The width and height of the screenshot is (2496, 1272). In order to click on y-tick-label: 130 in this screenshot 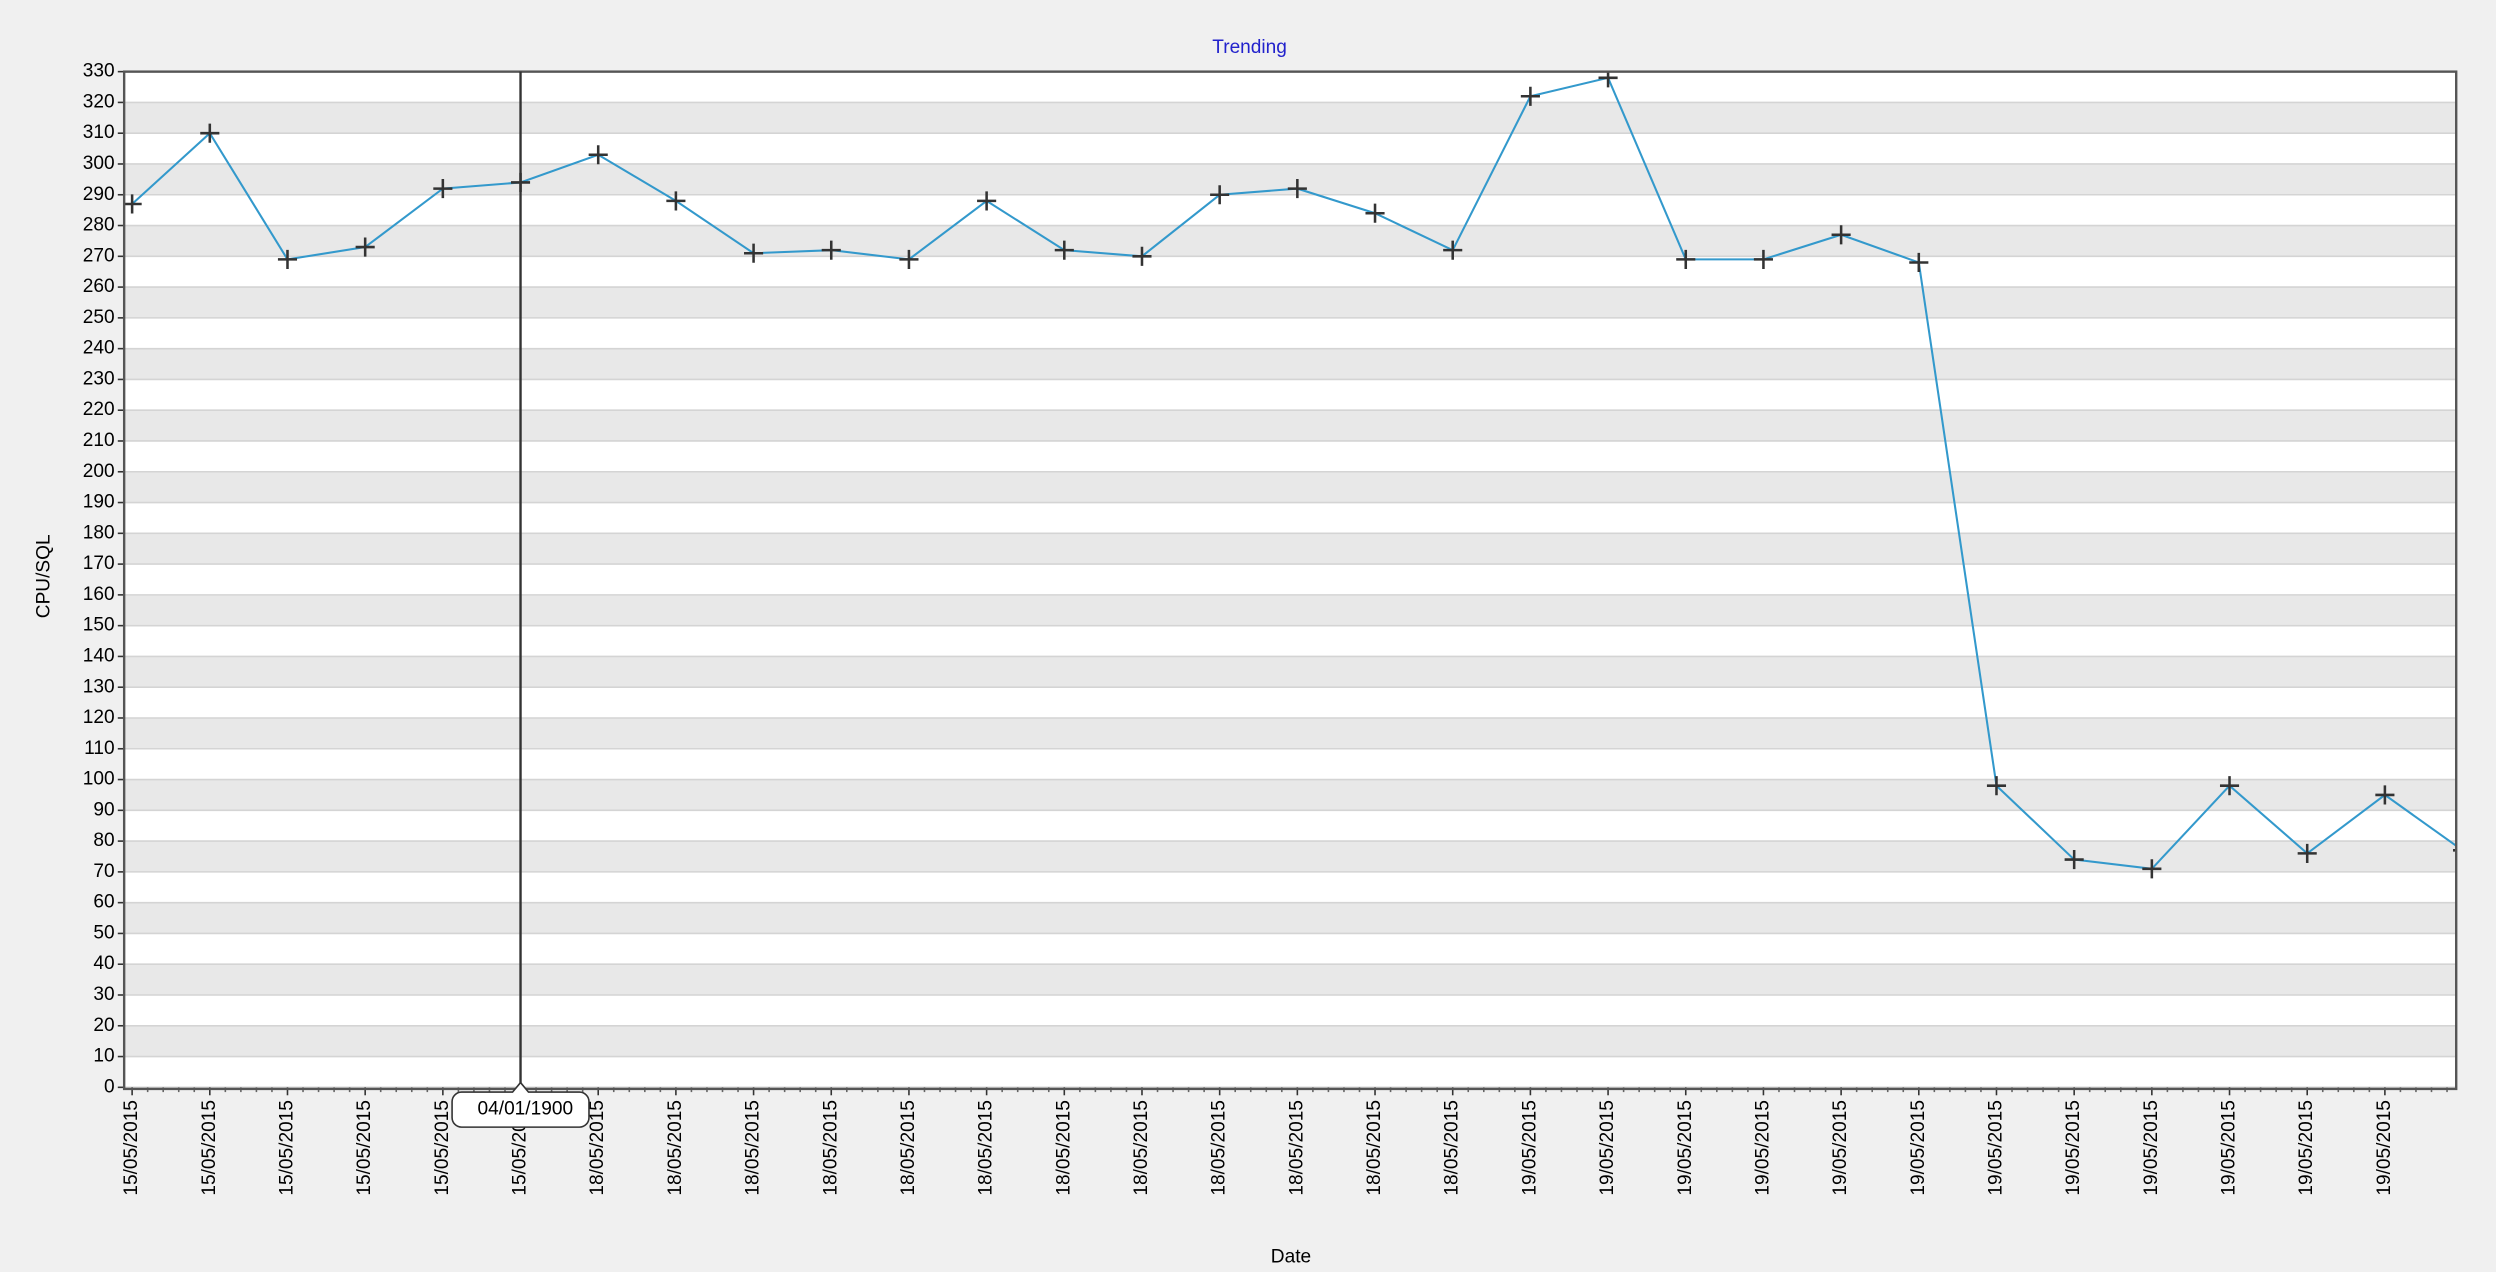, I will do `click(99, 686)`.